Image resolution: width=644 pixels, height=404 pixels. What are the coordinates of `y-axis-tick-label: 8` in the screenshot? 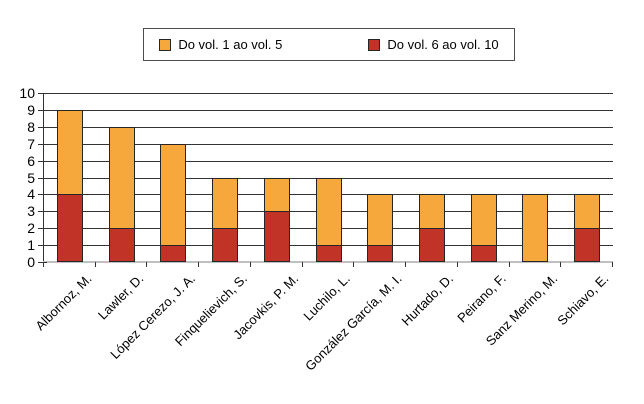 It's located at (31, 126).